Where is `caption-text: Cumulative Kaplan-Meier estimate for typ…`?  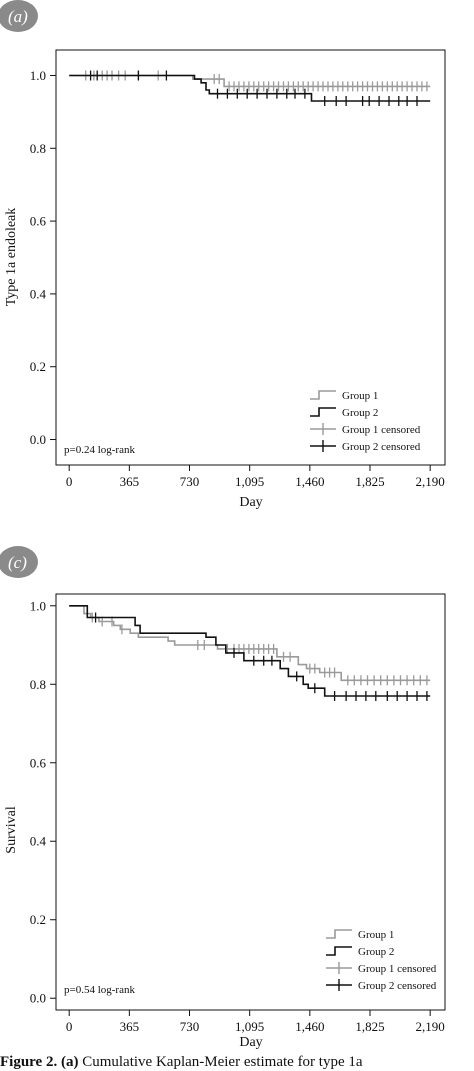 caption-text: Cumulative Kaplan-Meier estimate for typ… is located at coordinates (222, 1062).